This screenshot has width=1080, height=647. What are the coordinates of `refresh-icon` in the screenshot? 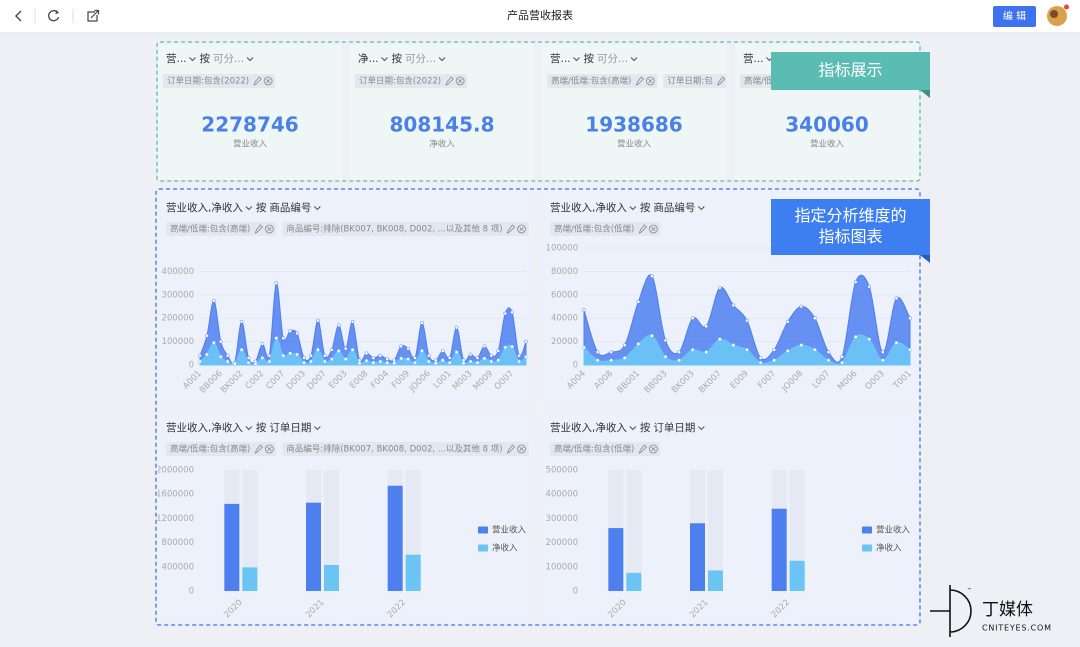 It's located at (54, 16).